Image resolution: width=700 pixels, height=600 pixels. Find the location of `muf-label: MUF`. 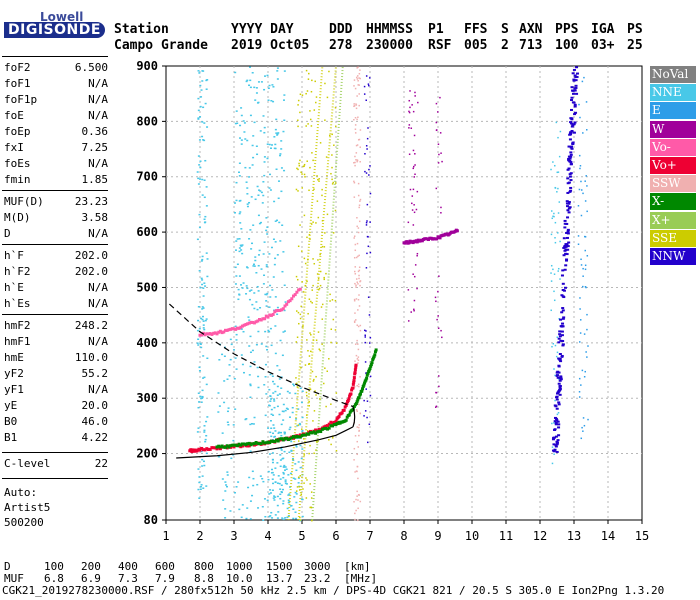

muf-label: MUF is located at coordinates (14, 578).